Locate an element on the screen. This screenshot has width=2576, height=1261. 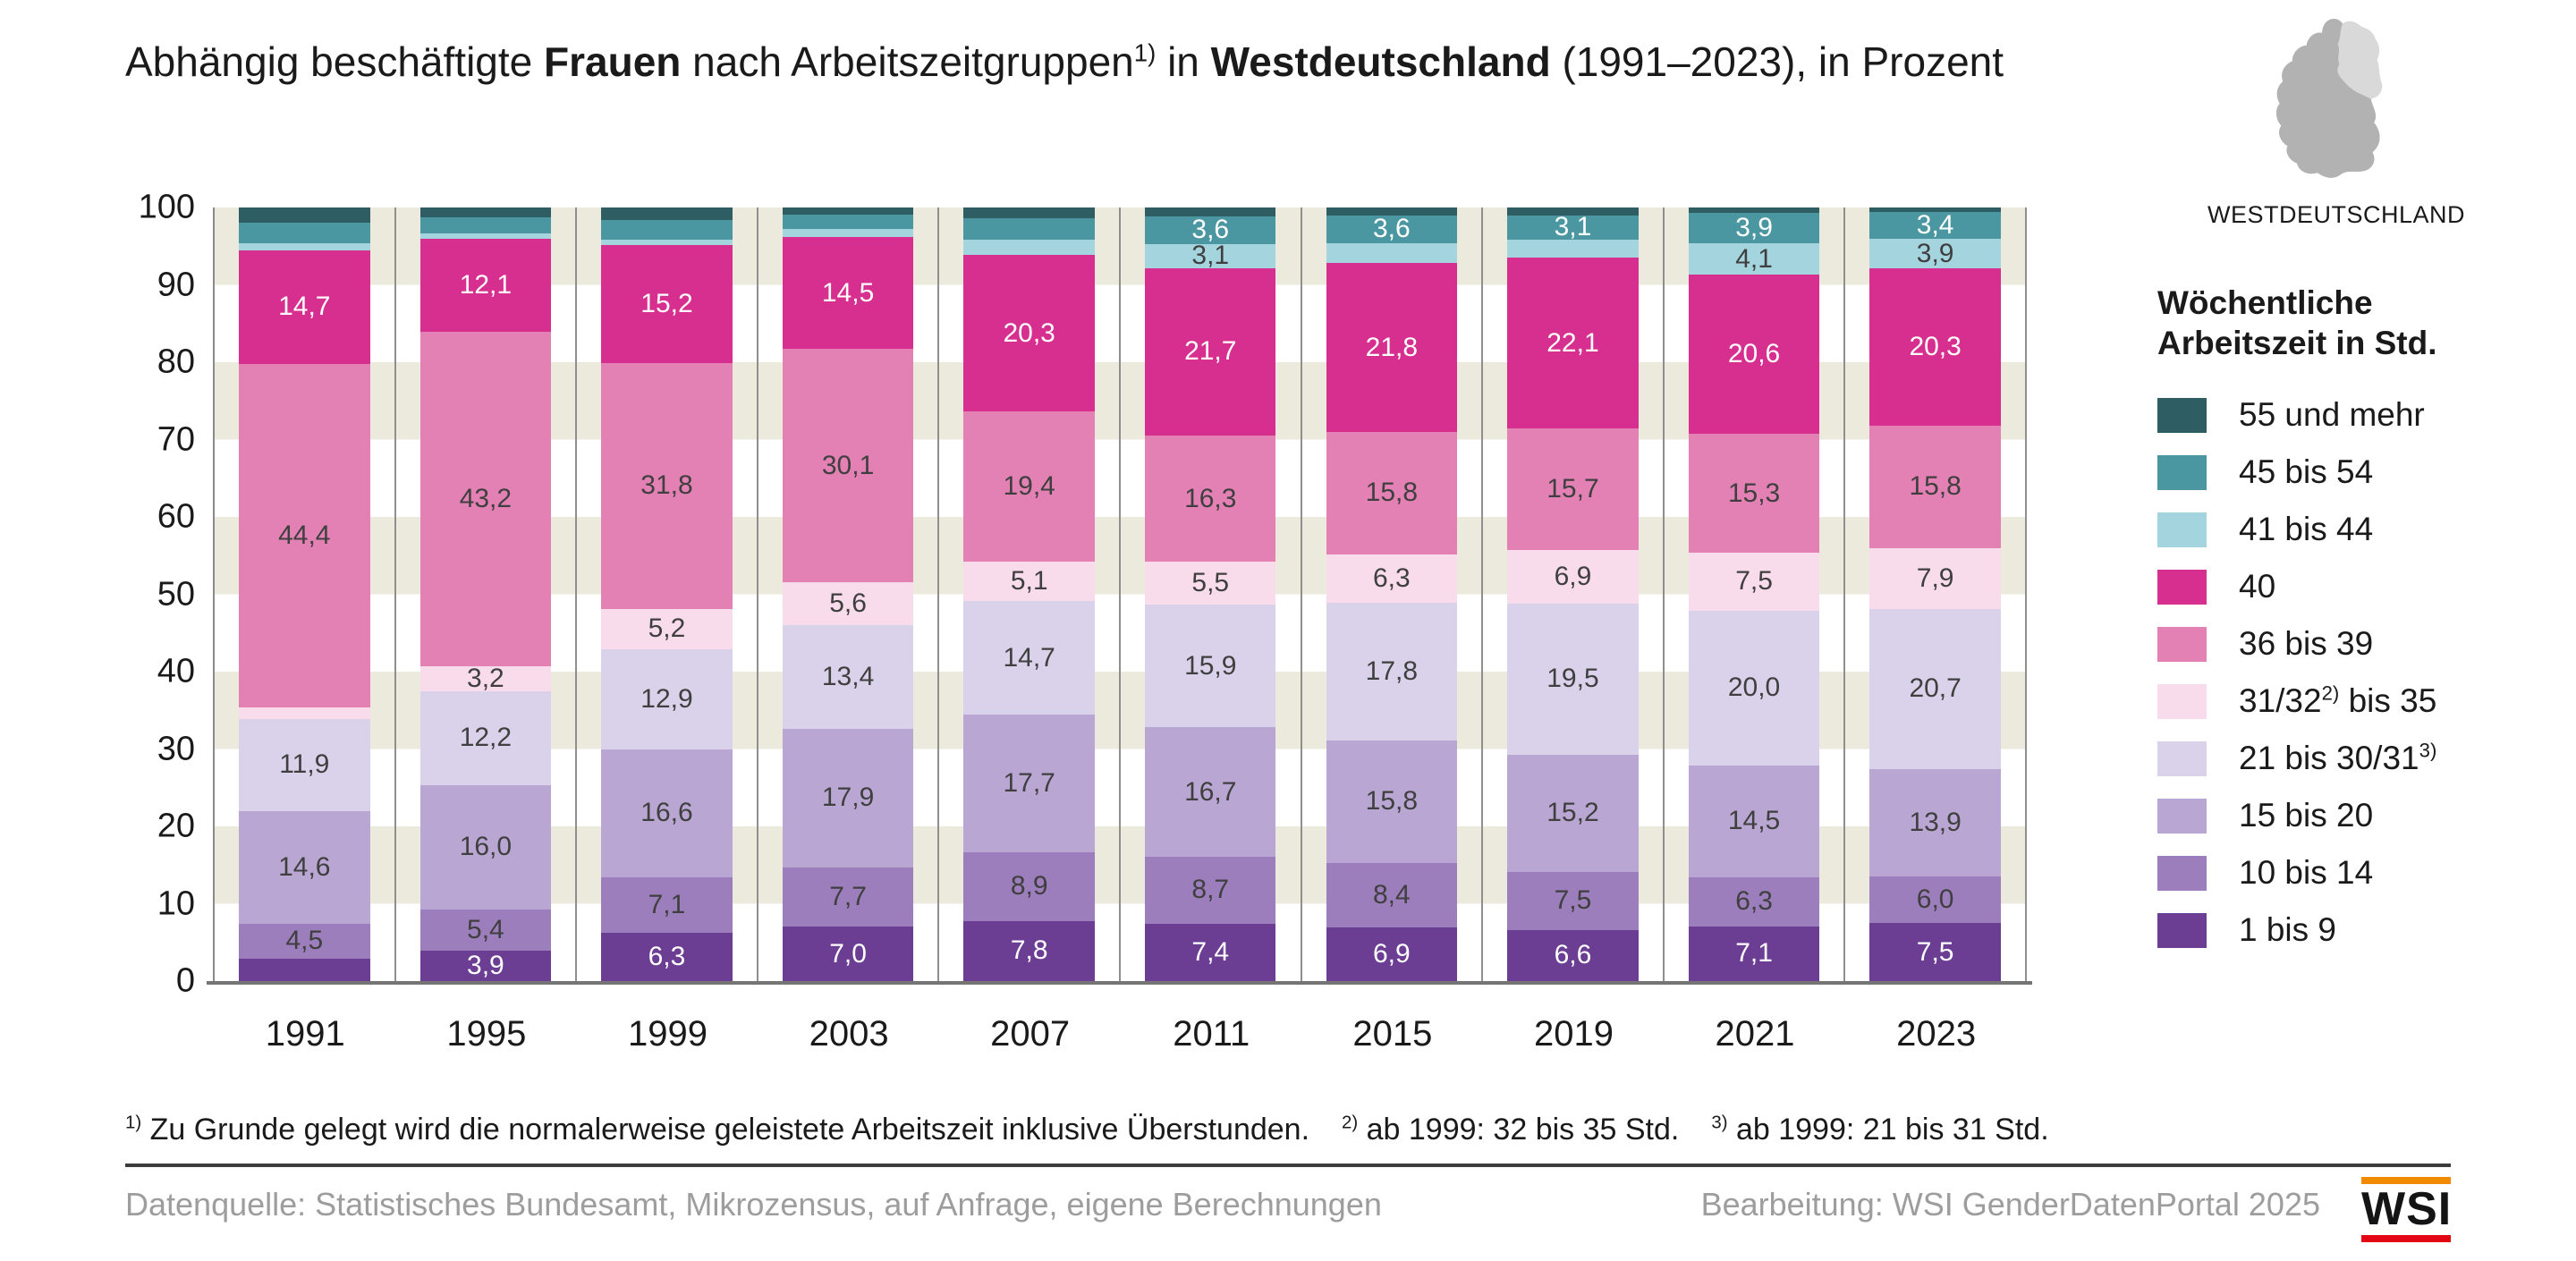
legend-title-line1: Wöchentliche is located at coordinates (2265, 302).